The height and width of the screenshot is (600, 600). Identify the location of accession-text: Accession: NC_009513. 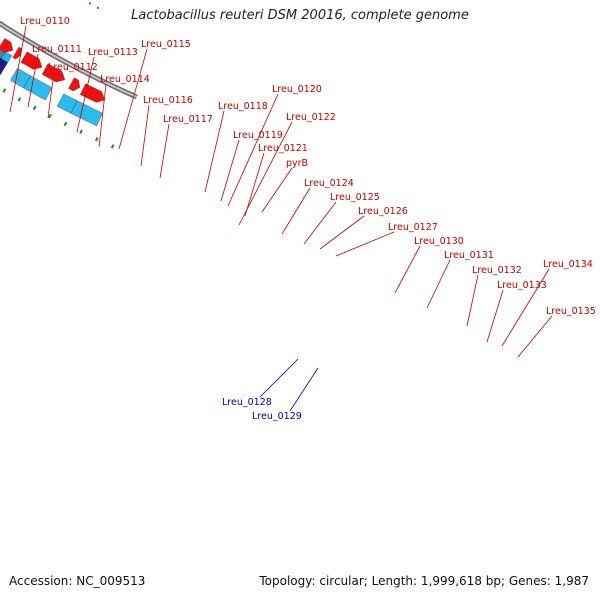
(77, 581).